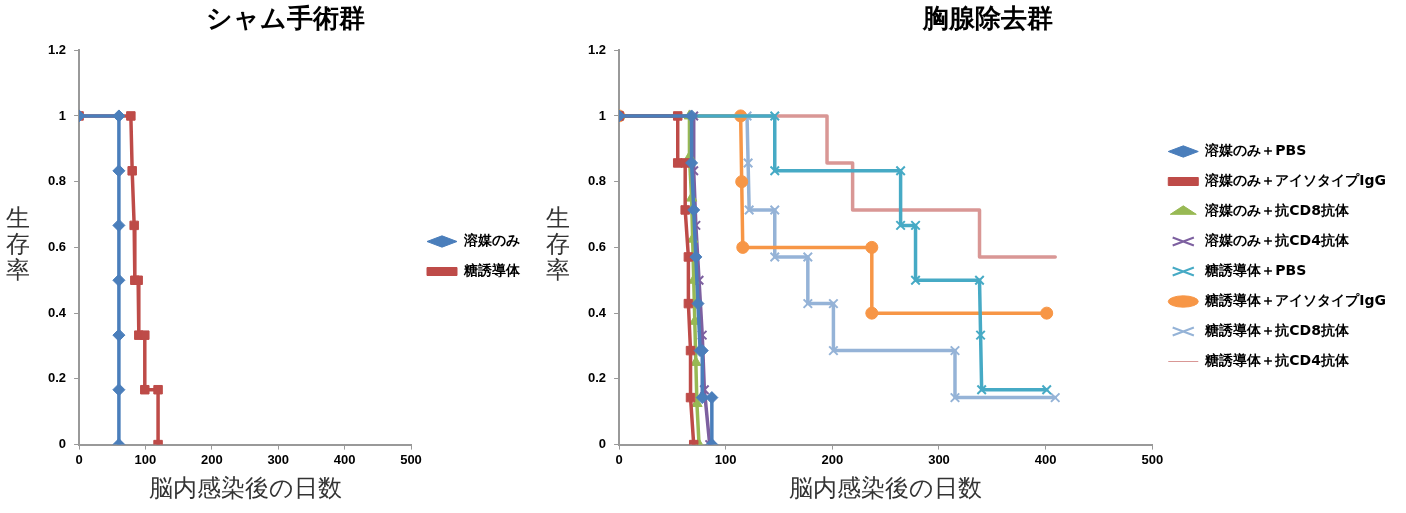 The width and height of the screenshot is (1406, 513). Describe the element at coordinates (1295, 300) in the screenshot. I see `legend-label: 糖誘導体＋アイソタイプIgG` at that location.